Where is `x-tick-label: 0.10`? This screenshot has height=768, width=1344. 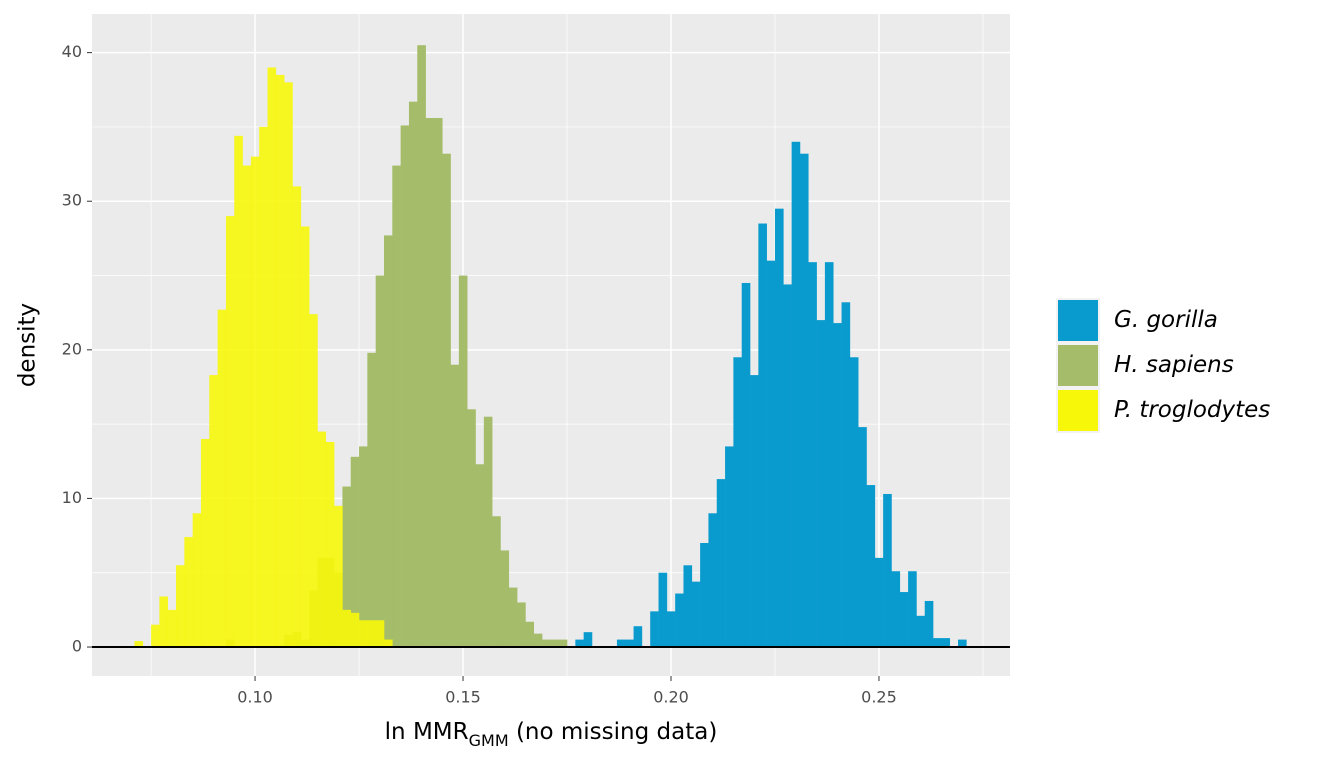 x-tick-label: 0.10 is located at coordinates (255, 697).